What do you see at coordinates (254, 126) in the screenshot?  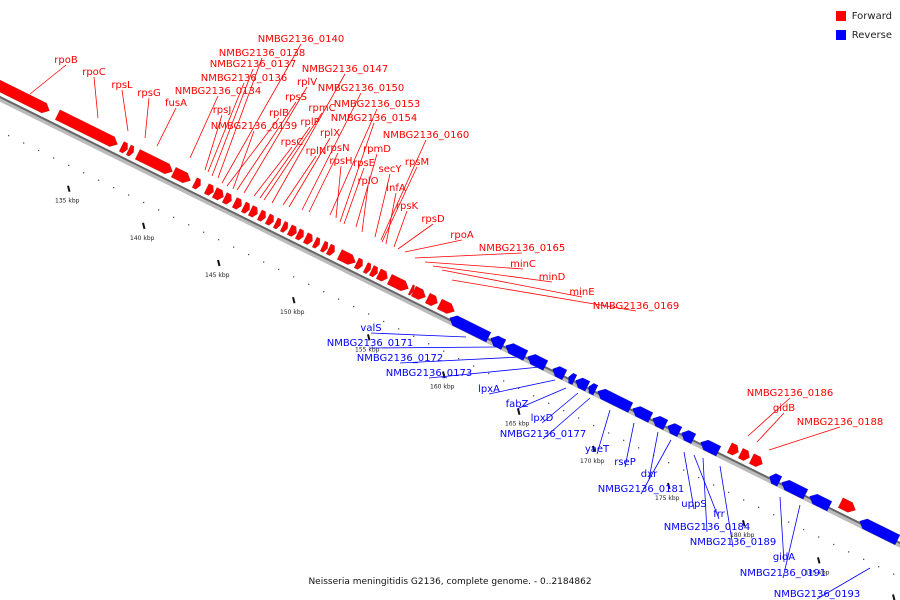 I see `gene-label: NMBG2136_0139` at bounding box center [254, 126].